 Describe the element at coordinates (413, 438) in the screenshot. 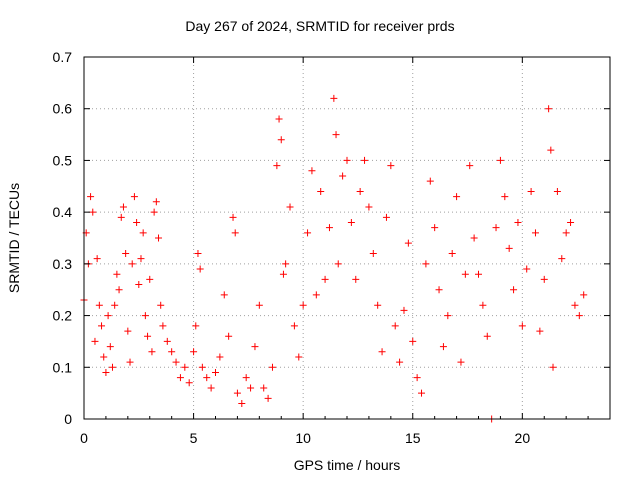

I see `x-tick-label: 15` at that location.